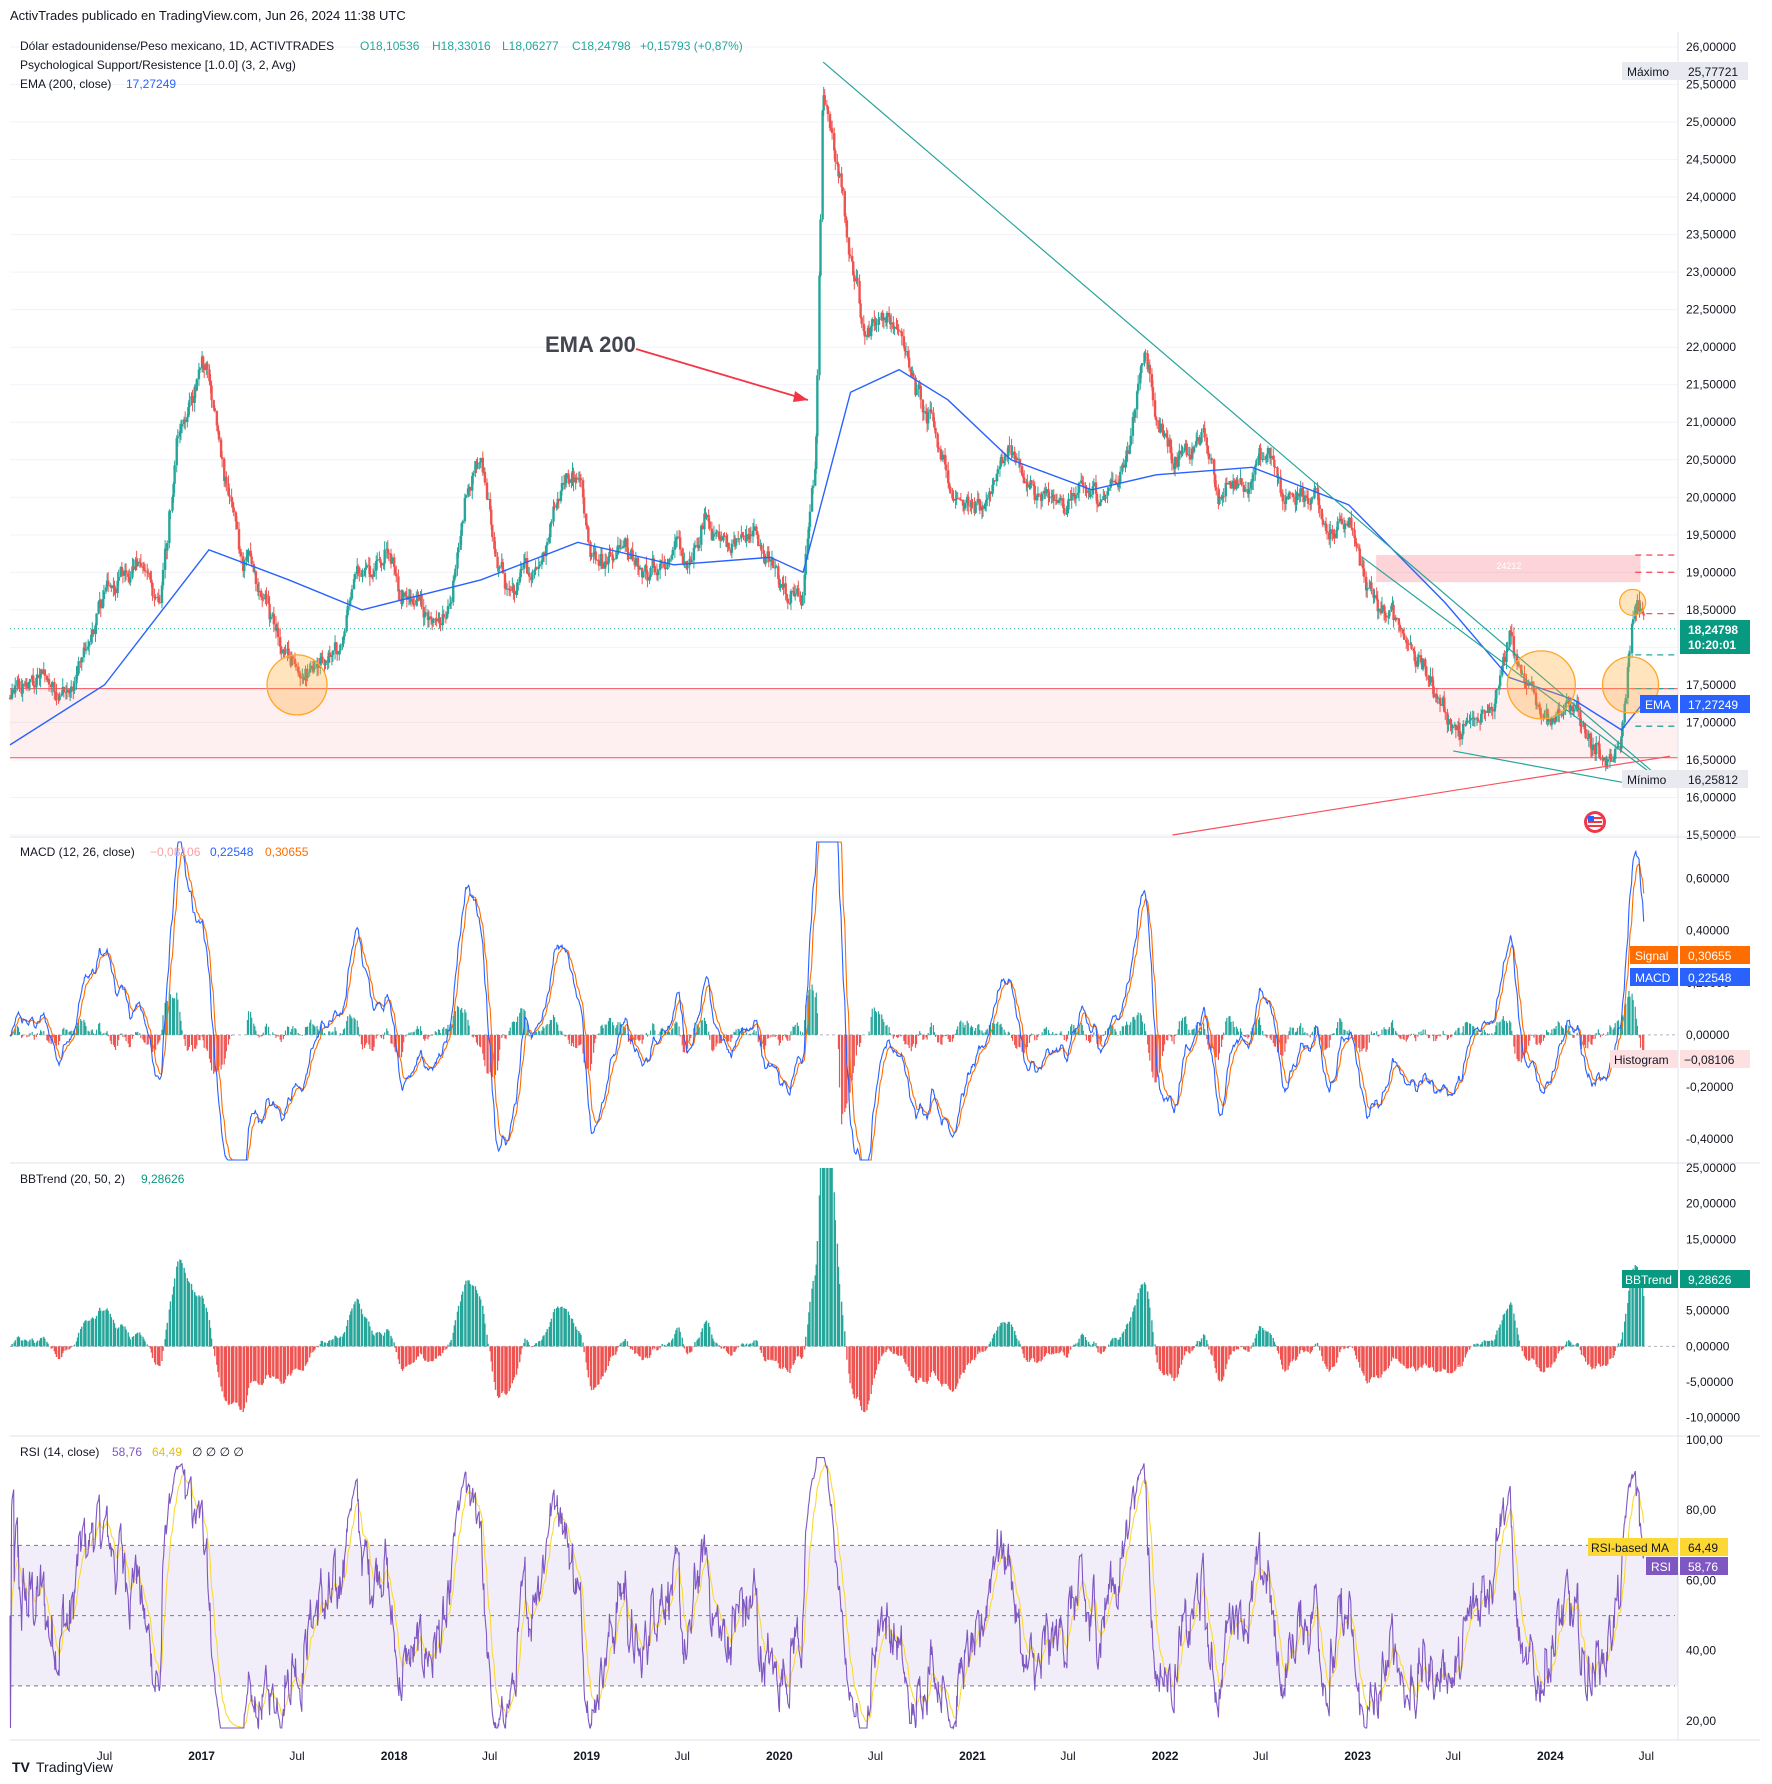 The width and height of the screenshot is (1772, 1784). I want to click on us-flag-event-icon, so click(1595, 822).